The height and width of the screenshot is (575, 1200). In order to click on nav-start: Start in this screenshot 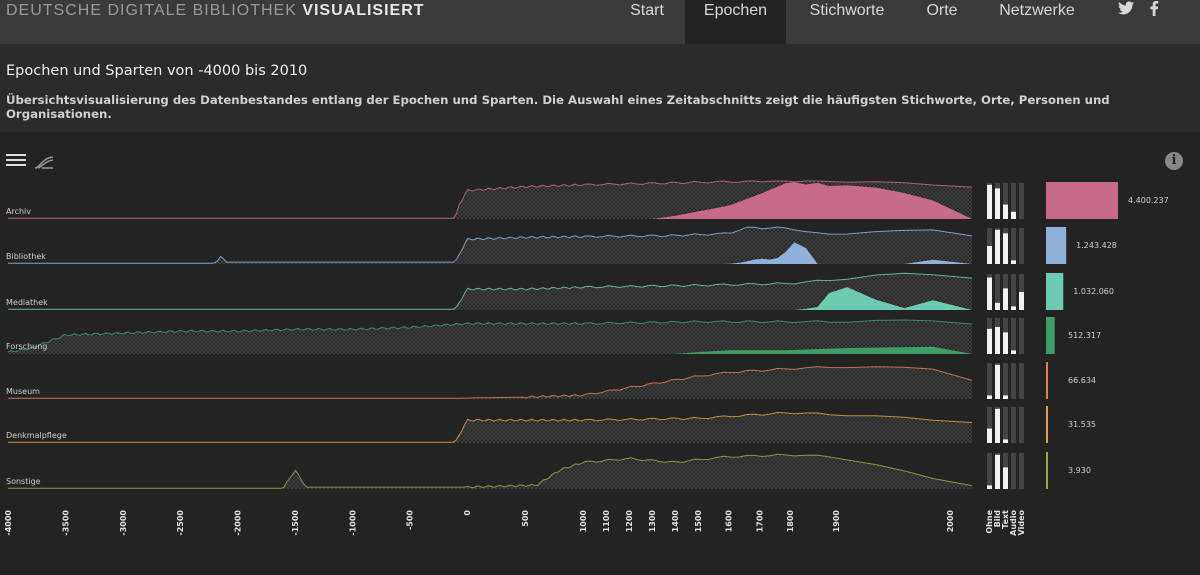, I will do `click(647, 10)`.